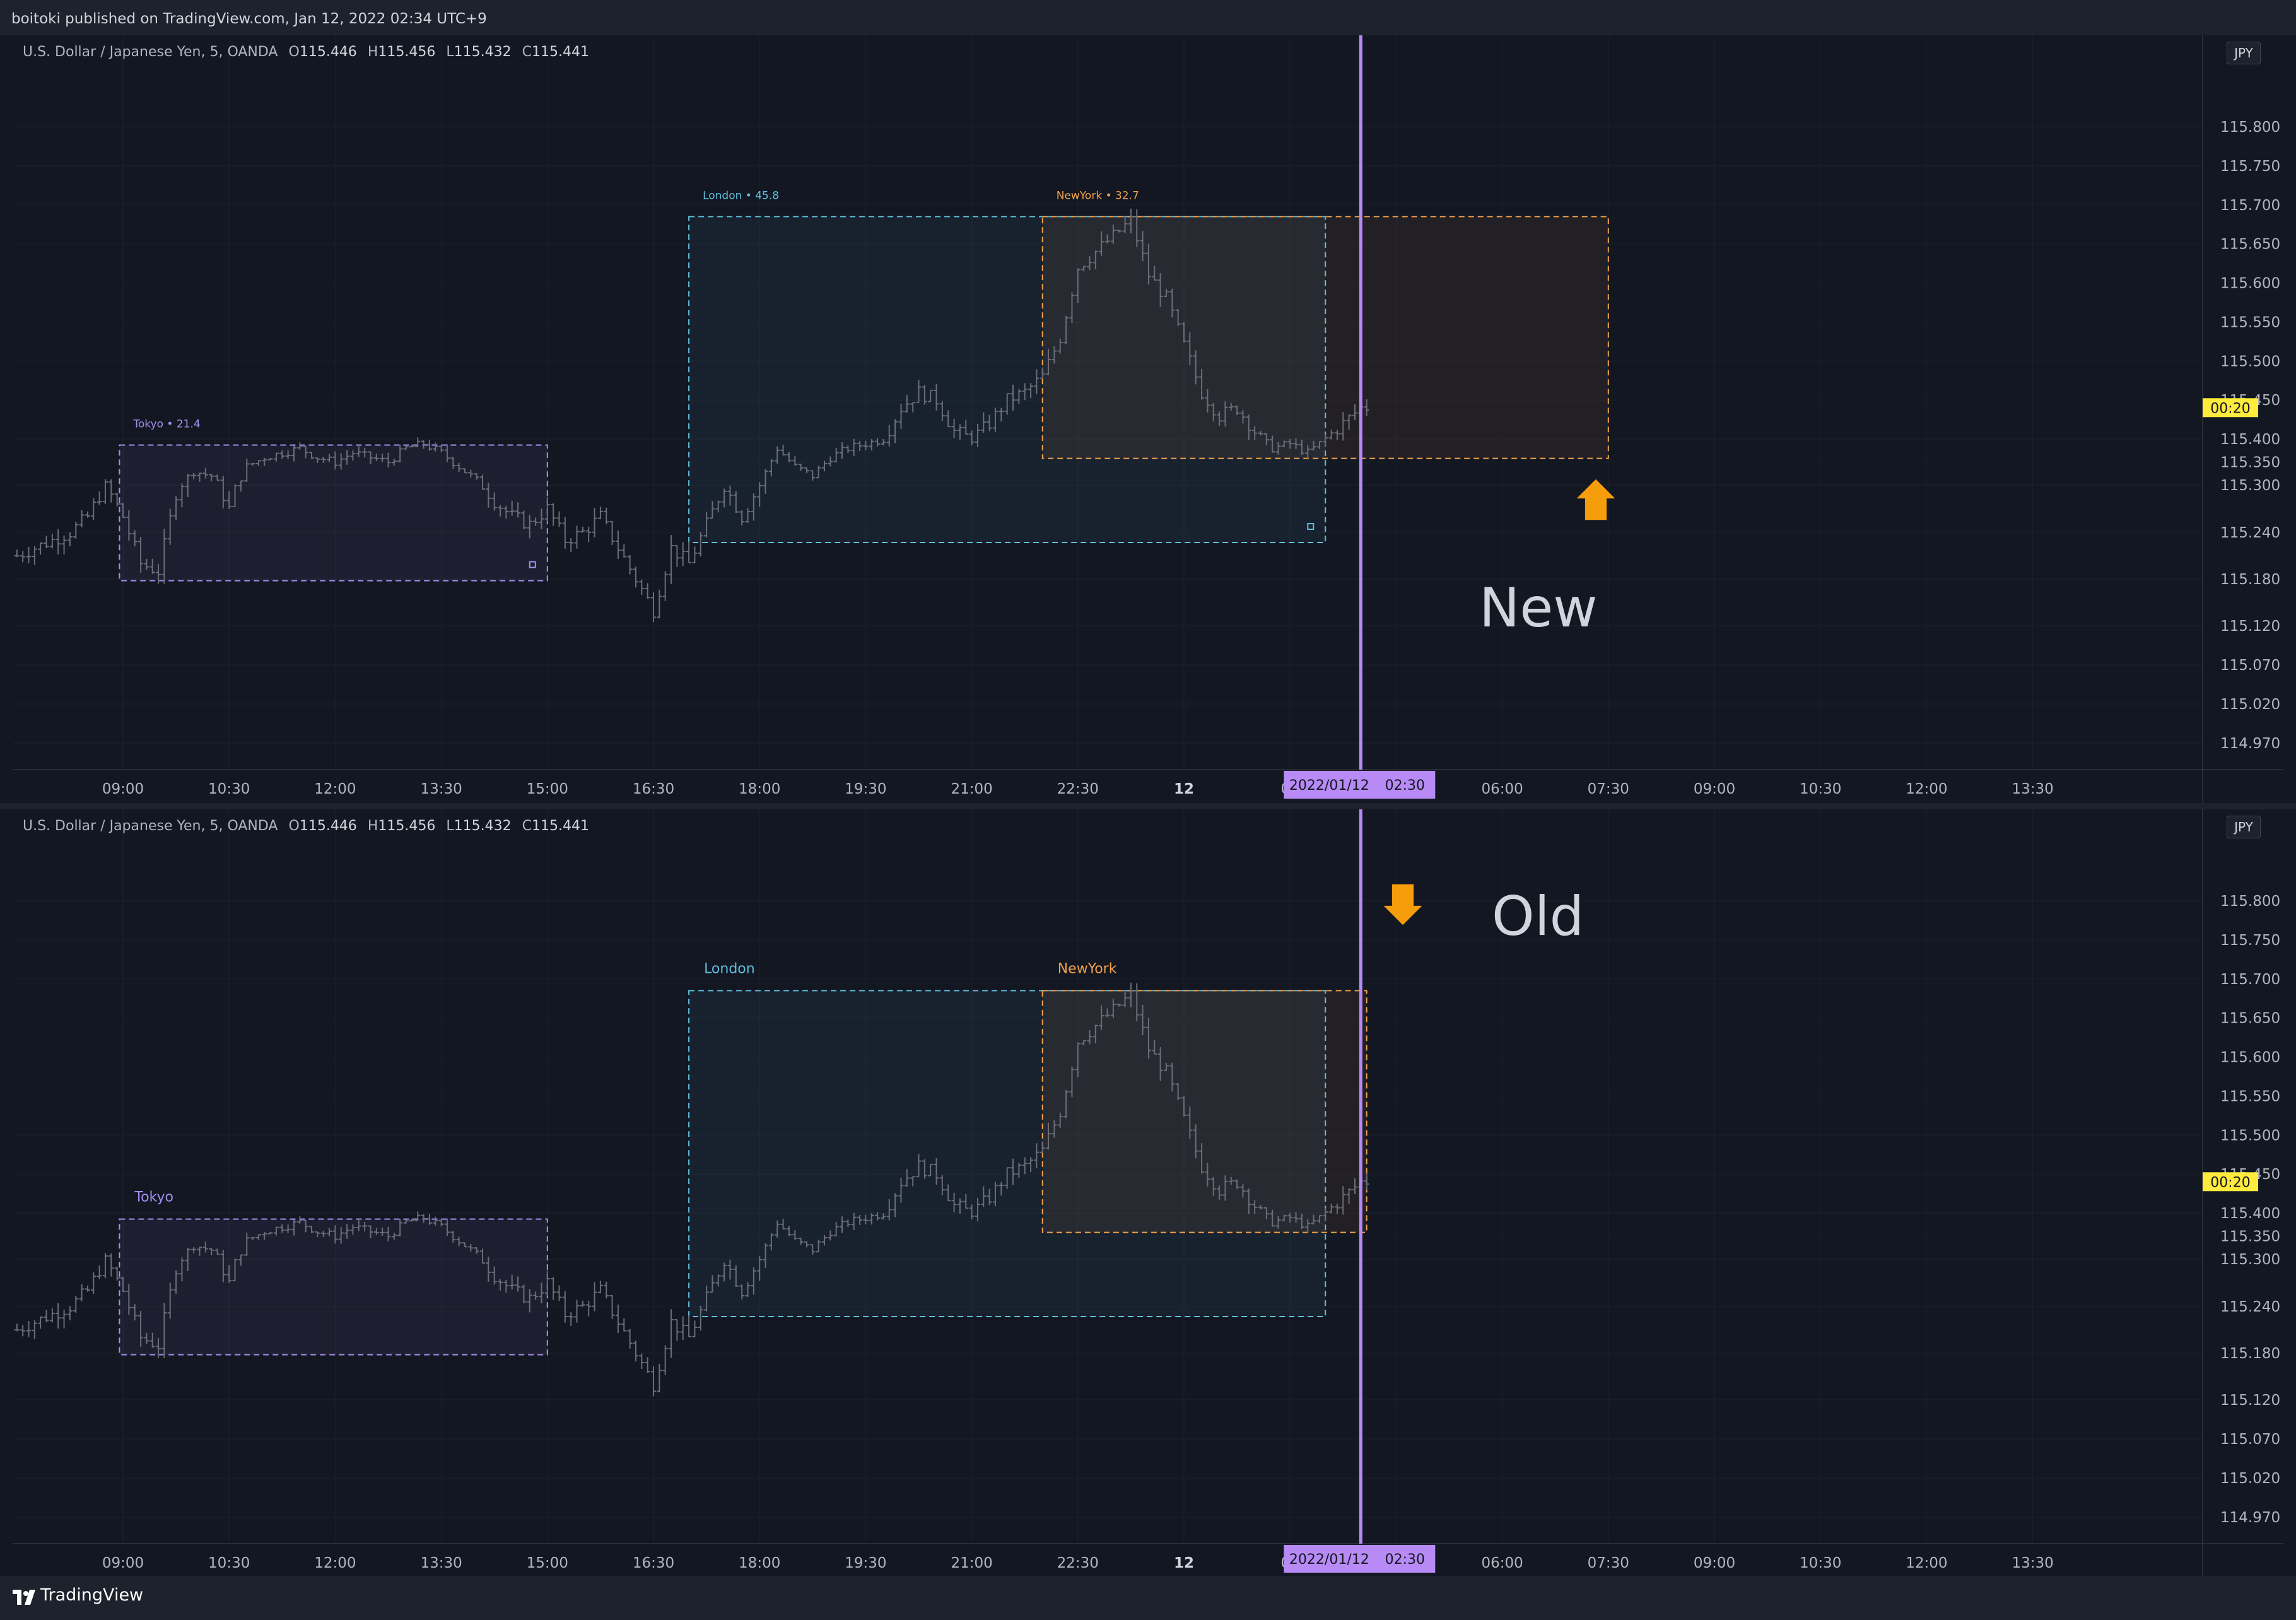 This screenshot has width=2296, height=1620. I want to click on price-tick-label: 115.400, so click(2250, 439).